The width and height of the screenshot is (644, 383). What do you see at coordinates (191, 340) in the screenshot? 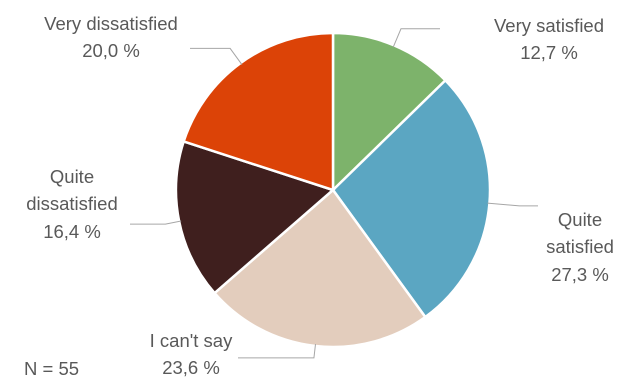
I see `category-label-i-cant-say: I can't say` at bounding box center [191, 340].